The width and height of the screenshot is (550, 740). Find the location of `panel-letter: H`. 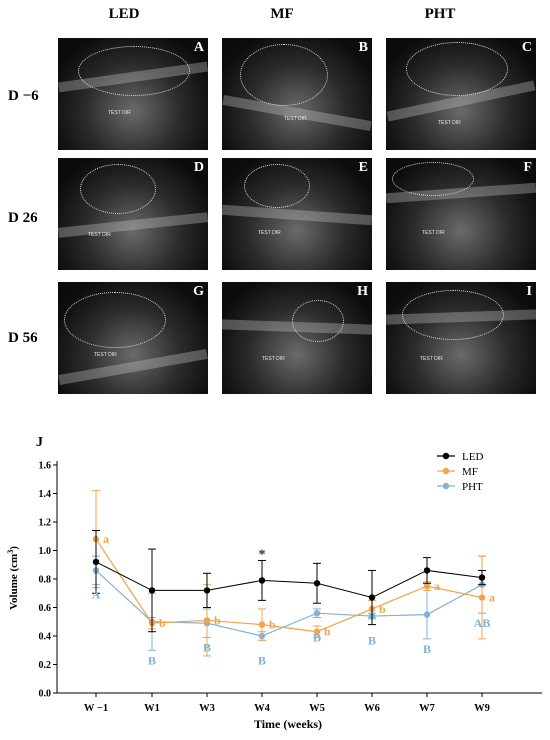

panel-letter: H is located at coordinates (362, 291).